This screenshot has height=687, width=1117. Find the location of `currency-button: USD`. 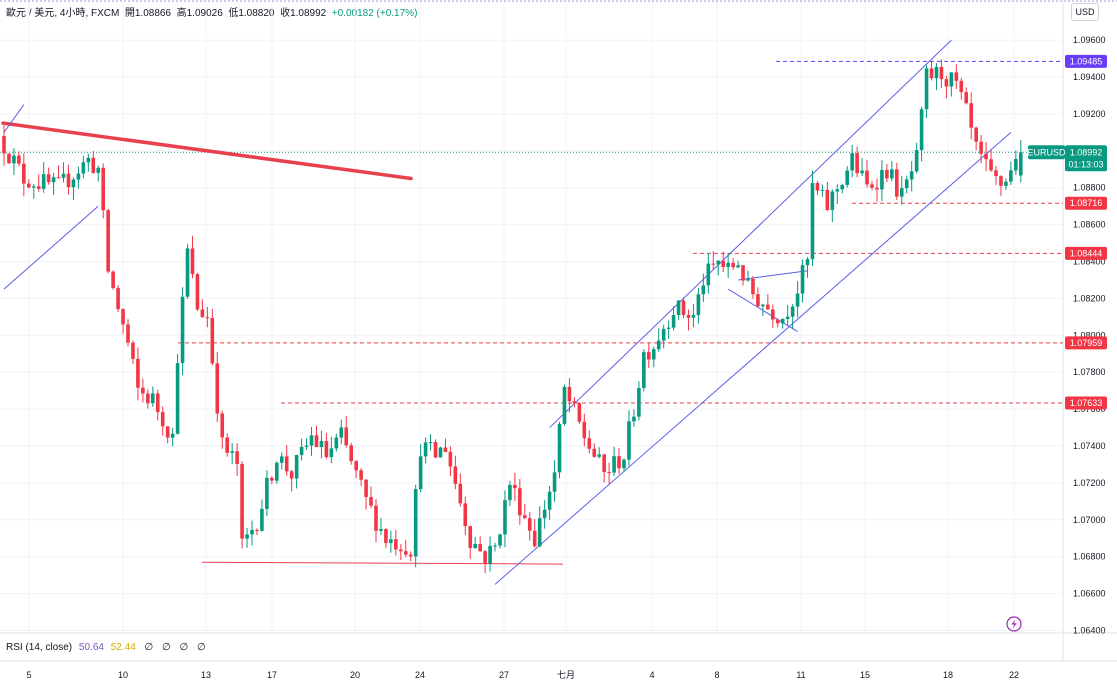

currency-button: USD is located at coordinates (1085, 12).